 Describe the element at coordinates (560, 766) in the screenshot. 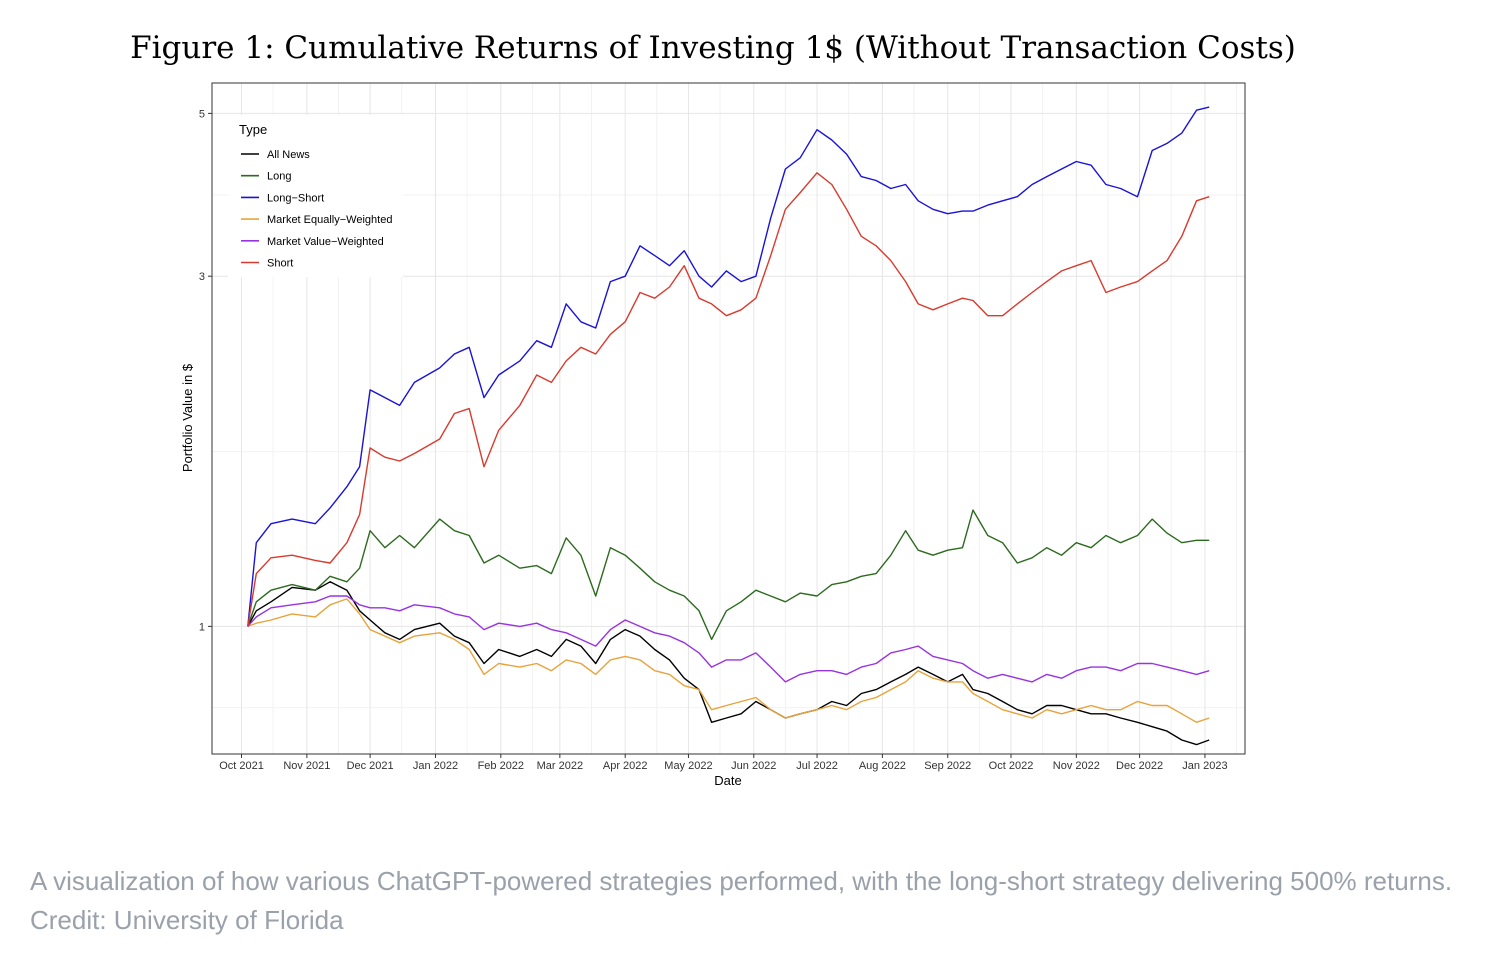

I see `x-tick-label: Mar 2022` at that location.